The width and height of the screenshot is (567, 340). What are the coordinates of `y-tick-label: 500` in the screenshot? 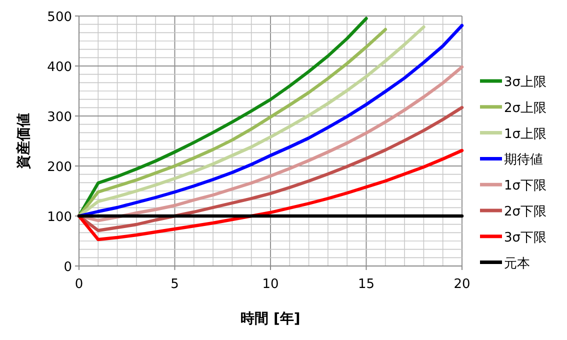 It's located at (59, 17).